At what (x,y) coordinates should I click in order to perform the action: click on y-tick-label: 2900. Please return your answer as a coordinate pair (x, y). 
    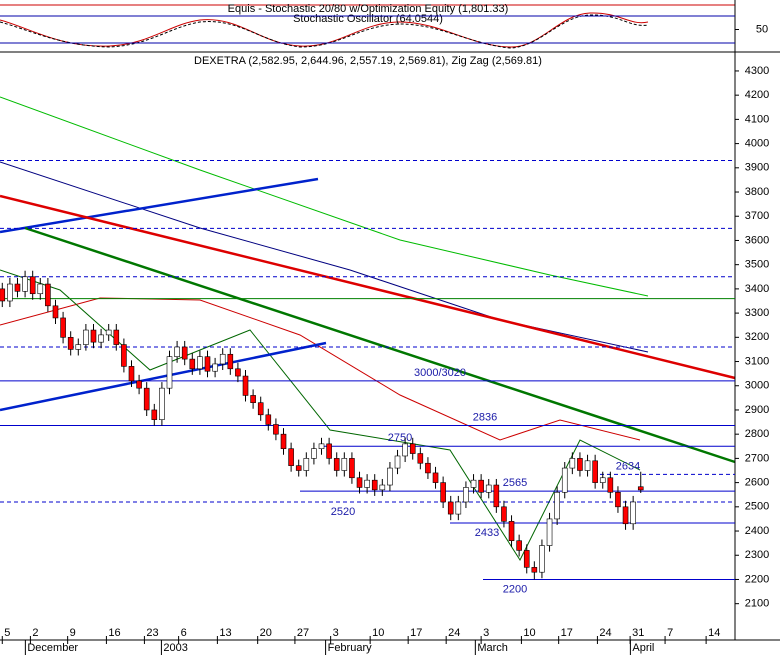
    Looking at the image, I should click on (757, 410).